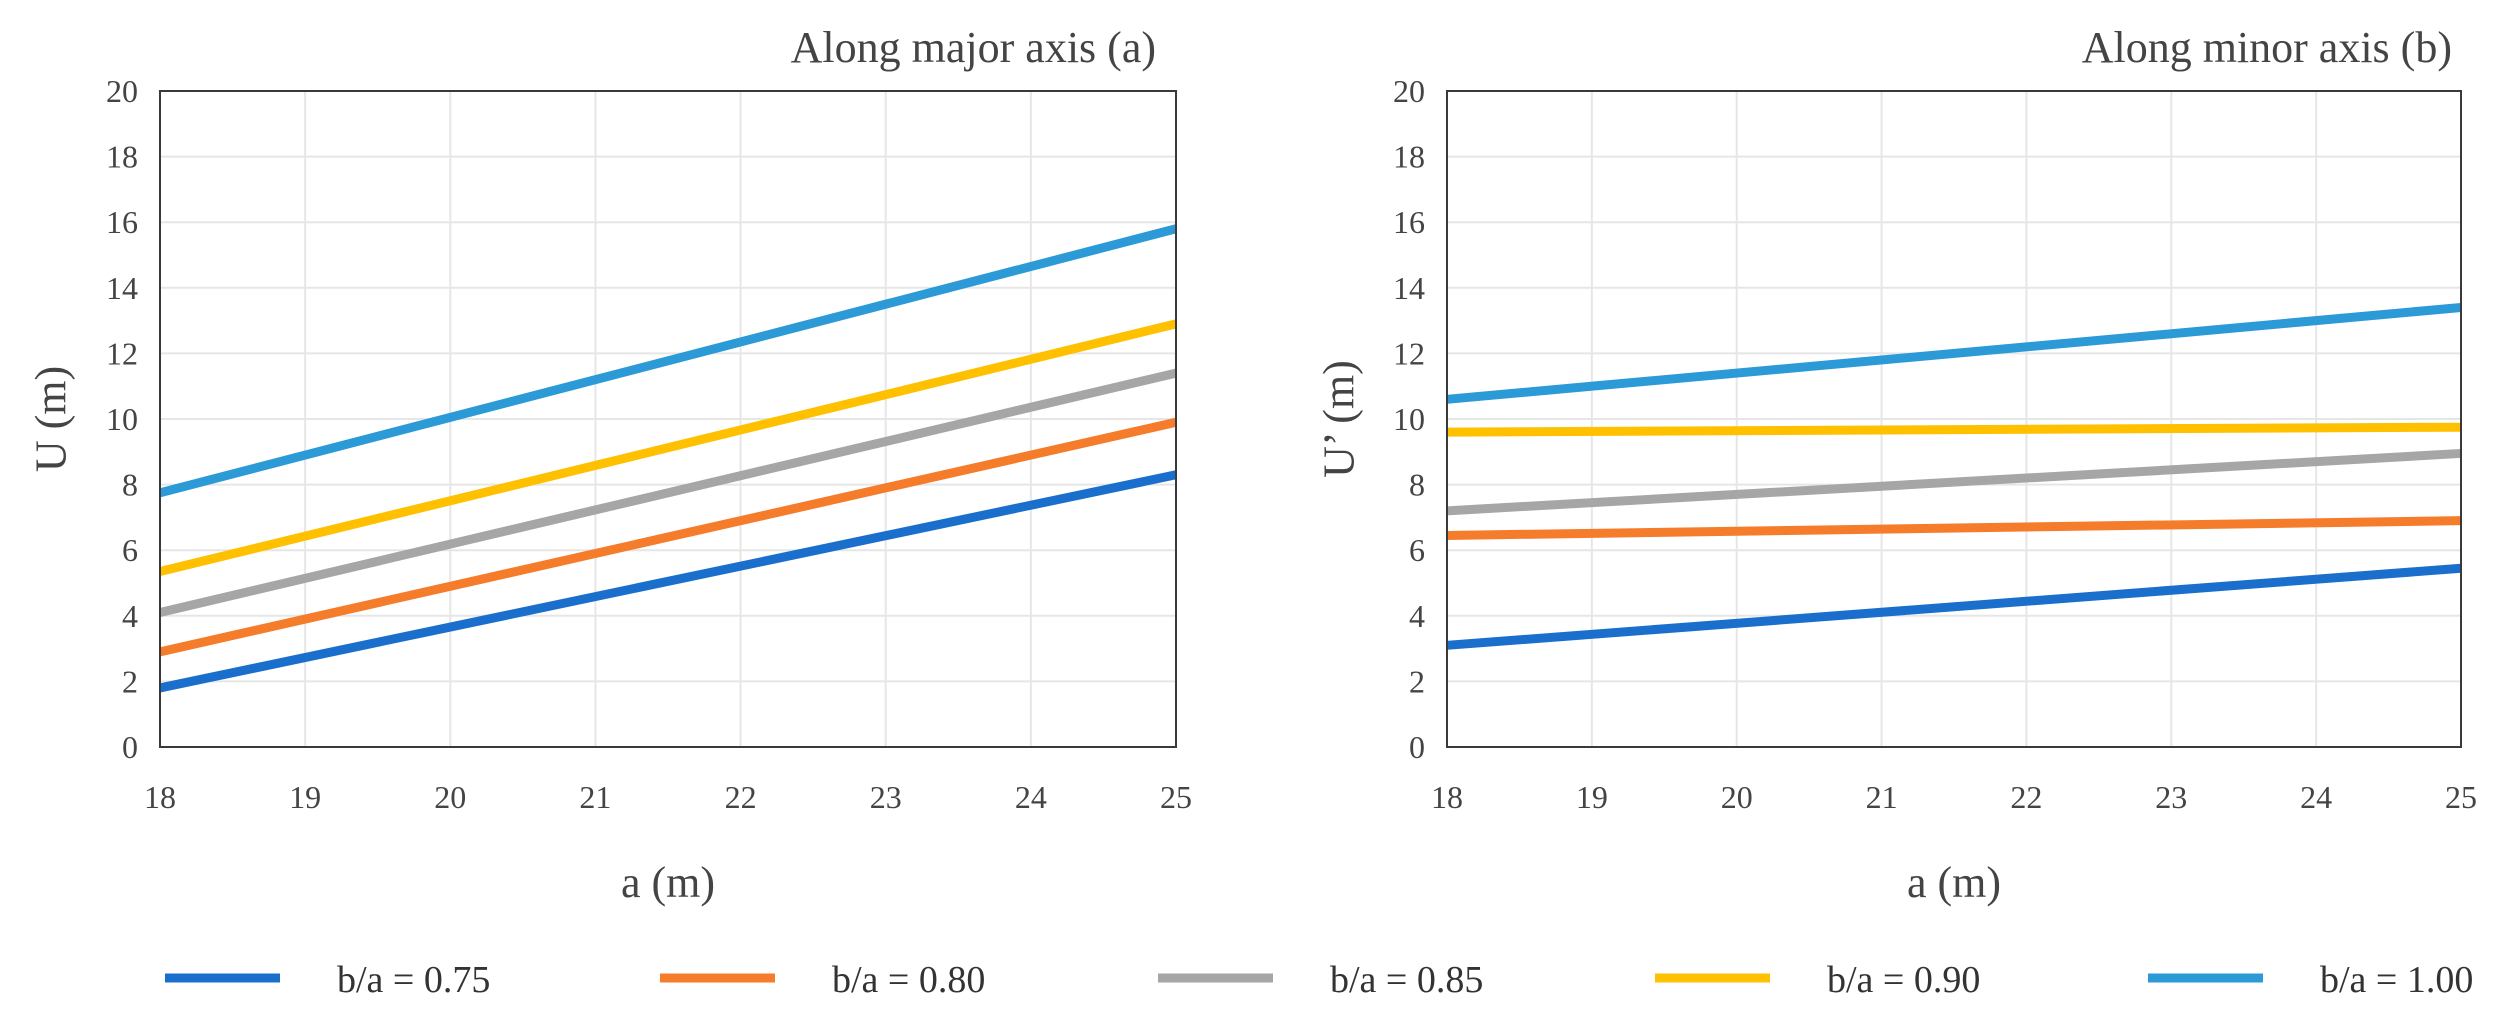  What do you see at coordinates (1903, 980) in the screenshot?
I see `legend-label: b/a = 0.90` at bounding box center [1903, 980].